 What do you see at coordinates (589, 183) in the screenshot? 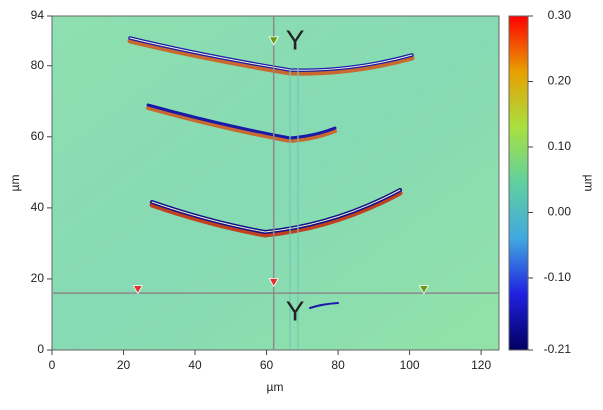
I see `colorbar-label: µm` at bounding box center [589, 183].